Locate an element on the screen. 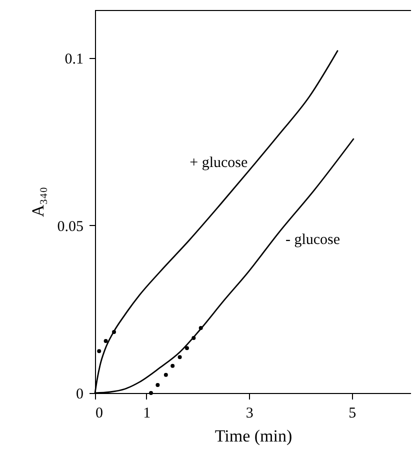  x-tick-label: 1 is located at coordinates (147, 414).